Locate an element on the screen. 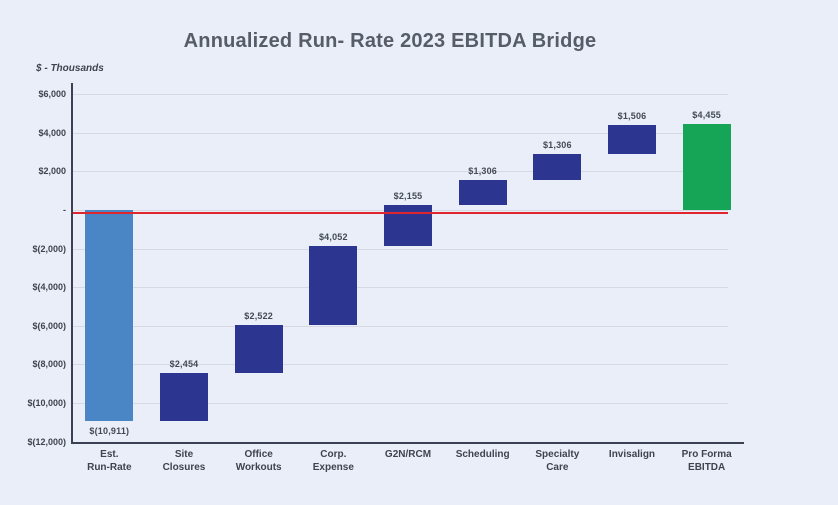  bar-value-label-scheduling: $1,306 is located at coordinates (483, 170).